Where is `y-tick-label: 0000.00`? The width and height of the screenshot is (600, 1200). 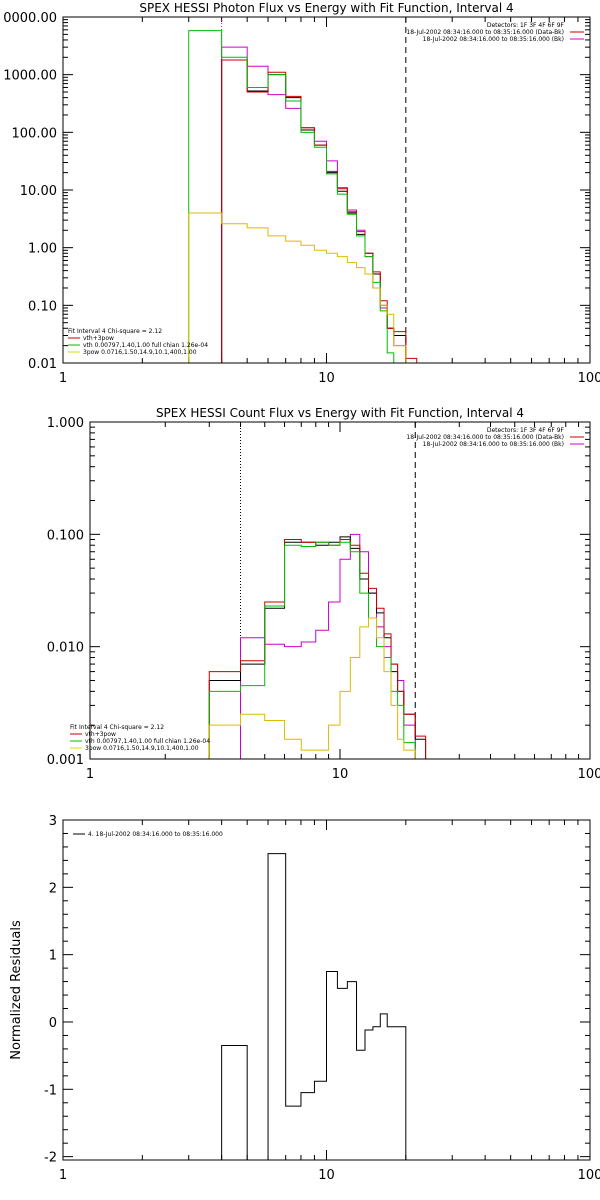
y-tick-label: 0000.00 is located at coordinates (30, 18).